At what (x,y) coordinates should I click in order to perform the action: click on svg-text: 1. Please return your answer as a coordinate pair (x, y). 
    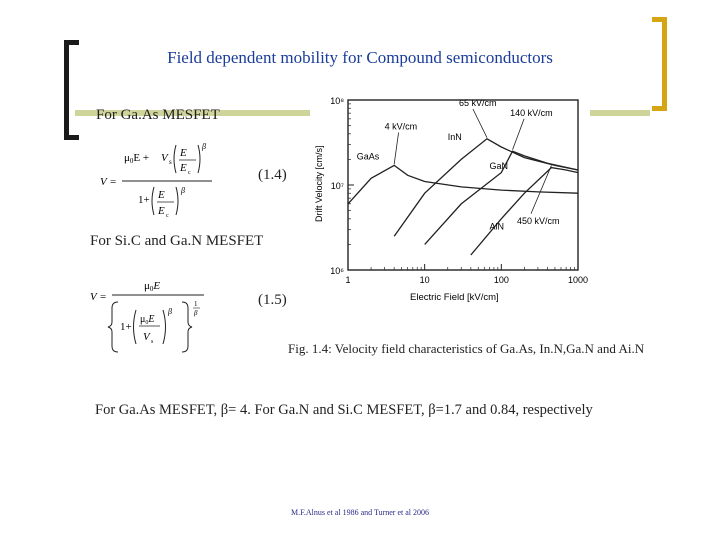
    Looking at the image, I should click on (196, 304).